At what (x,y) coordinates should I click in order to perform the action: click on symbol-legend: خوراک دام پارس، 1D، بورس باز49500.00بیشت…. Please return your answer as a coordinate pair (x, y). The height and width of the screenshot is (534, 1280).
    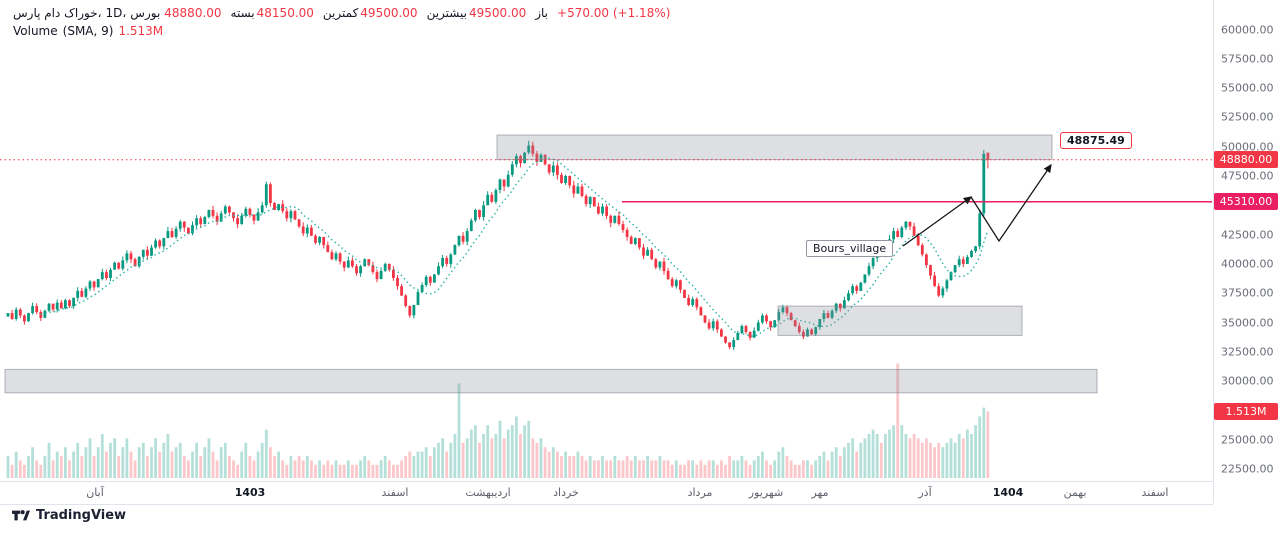
    Looking at the image, I should click on (341, 13).